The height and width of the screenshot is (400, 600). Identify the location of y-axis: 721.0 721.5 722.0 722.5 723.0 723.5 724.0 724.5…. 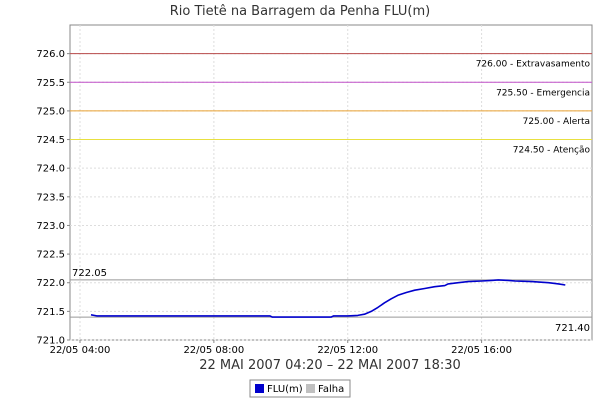
(53, 198).